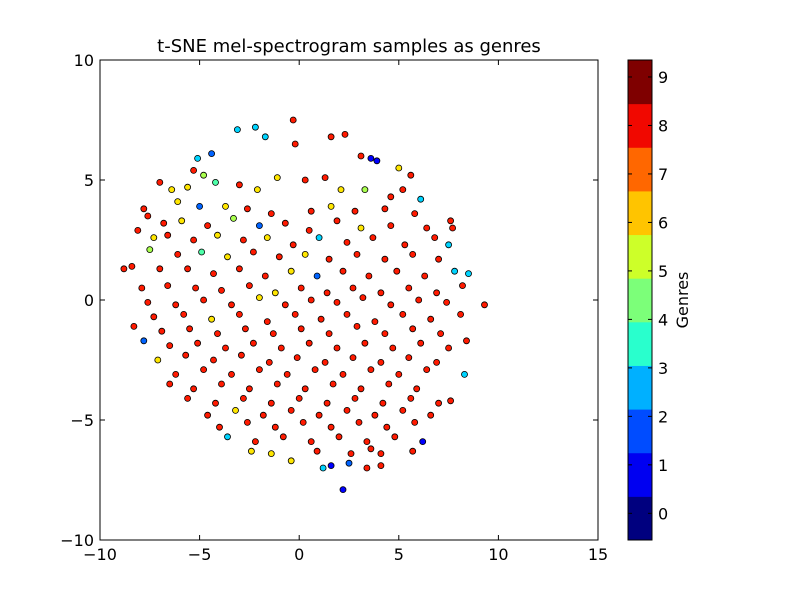  I want to click on chart-title: t-SNE mel-spectrogram samples as genres, so click(349, 46).